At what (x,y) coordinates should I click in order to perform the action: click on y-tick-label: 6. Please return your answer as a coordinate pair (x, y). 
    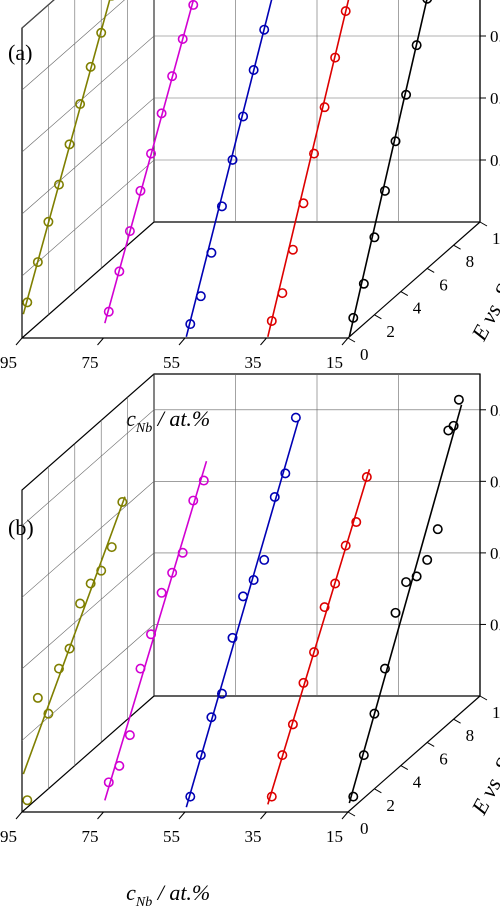
    Looking at the image, I should click on (443, 284).